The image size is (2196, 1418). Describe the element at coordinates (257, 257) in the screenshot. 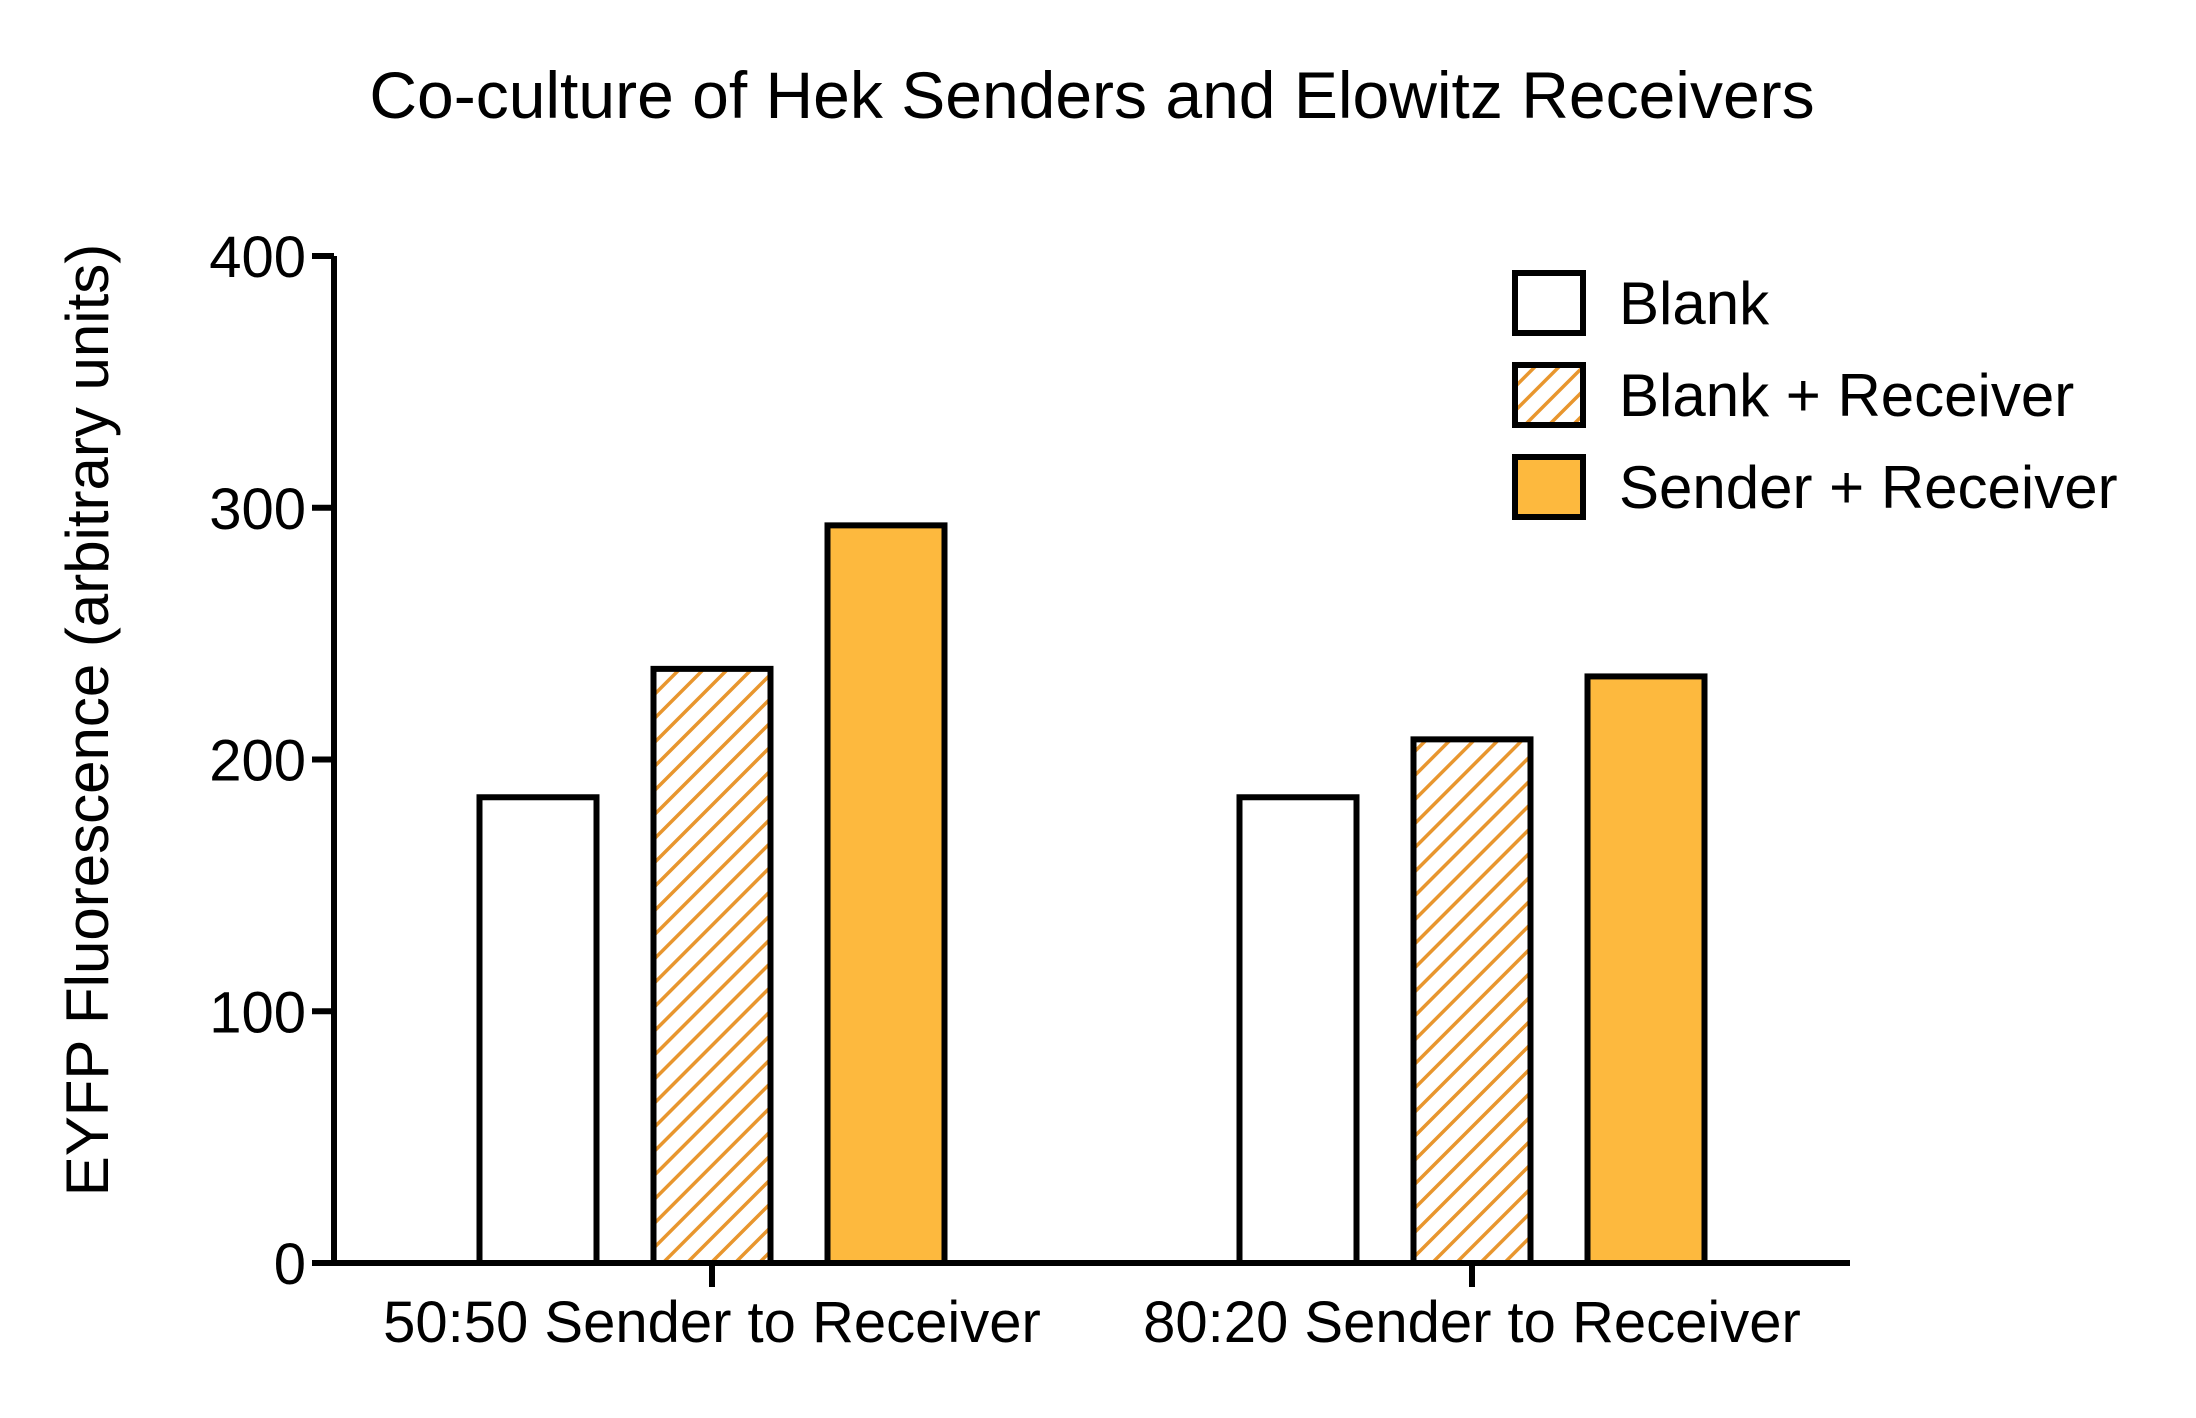

I see `y-tick-label: 400` at that location.